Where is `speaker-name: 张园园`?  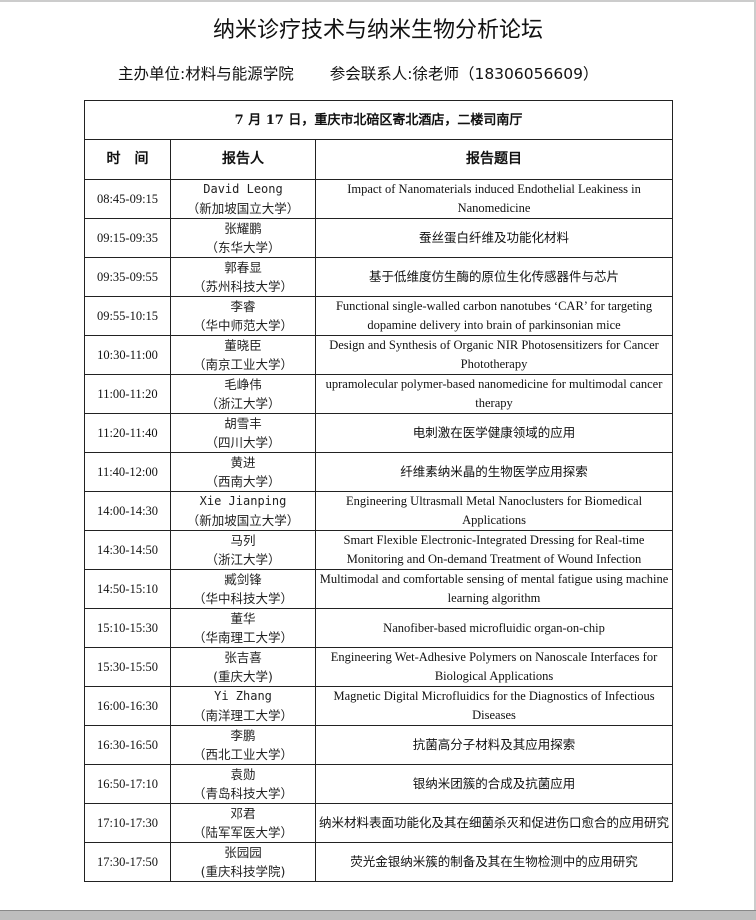
speaker-name: 张园园 is located at coordinates (243, 852).